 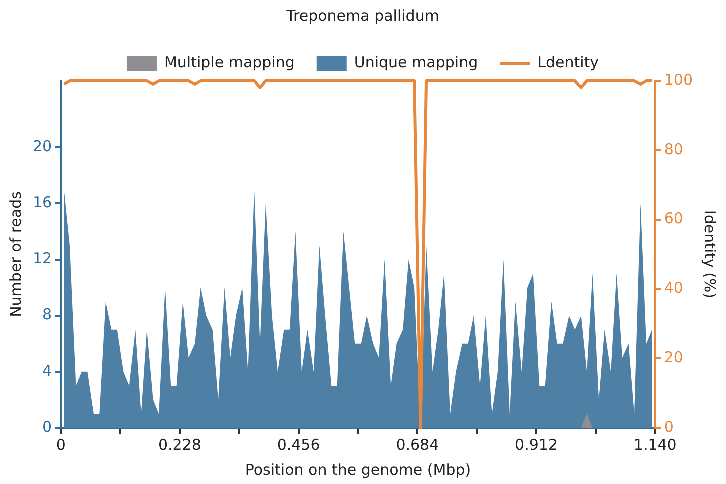 I want to click on x-tick-label: 0, so click(x=61, y=445).